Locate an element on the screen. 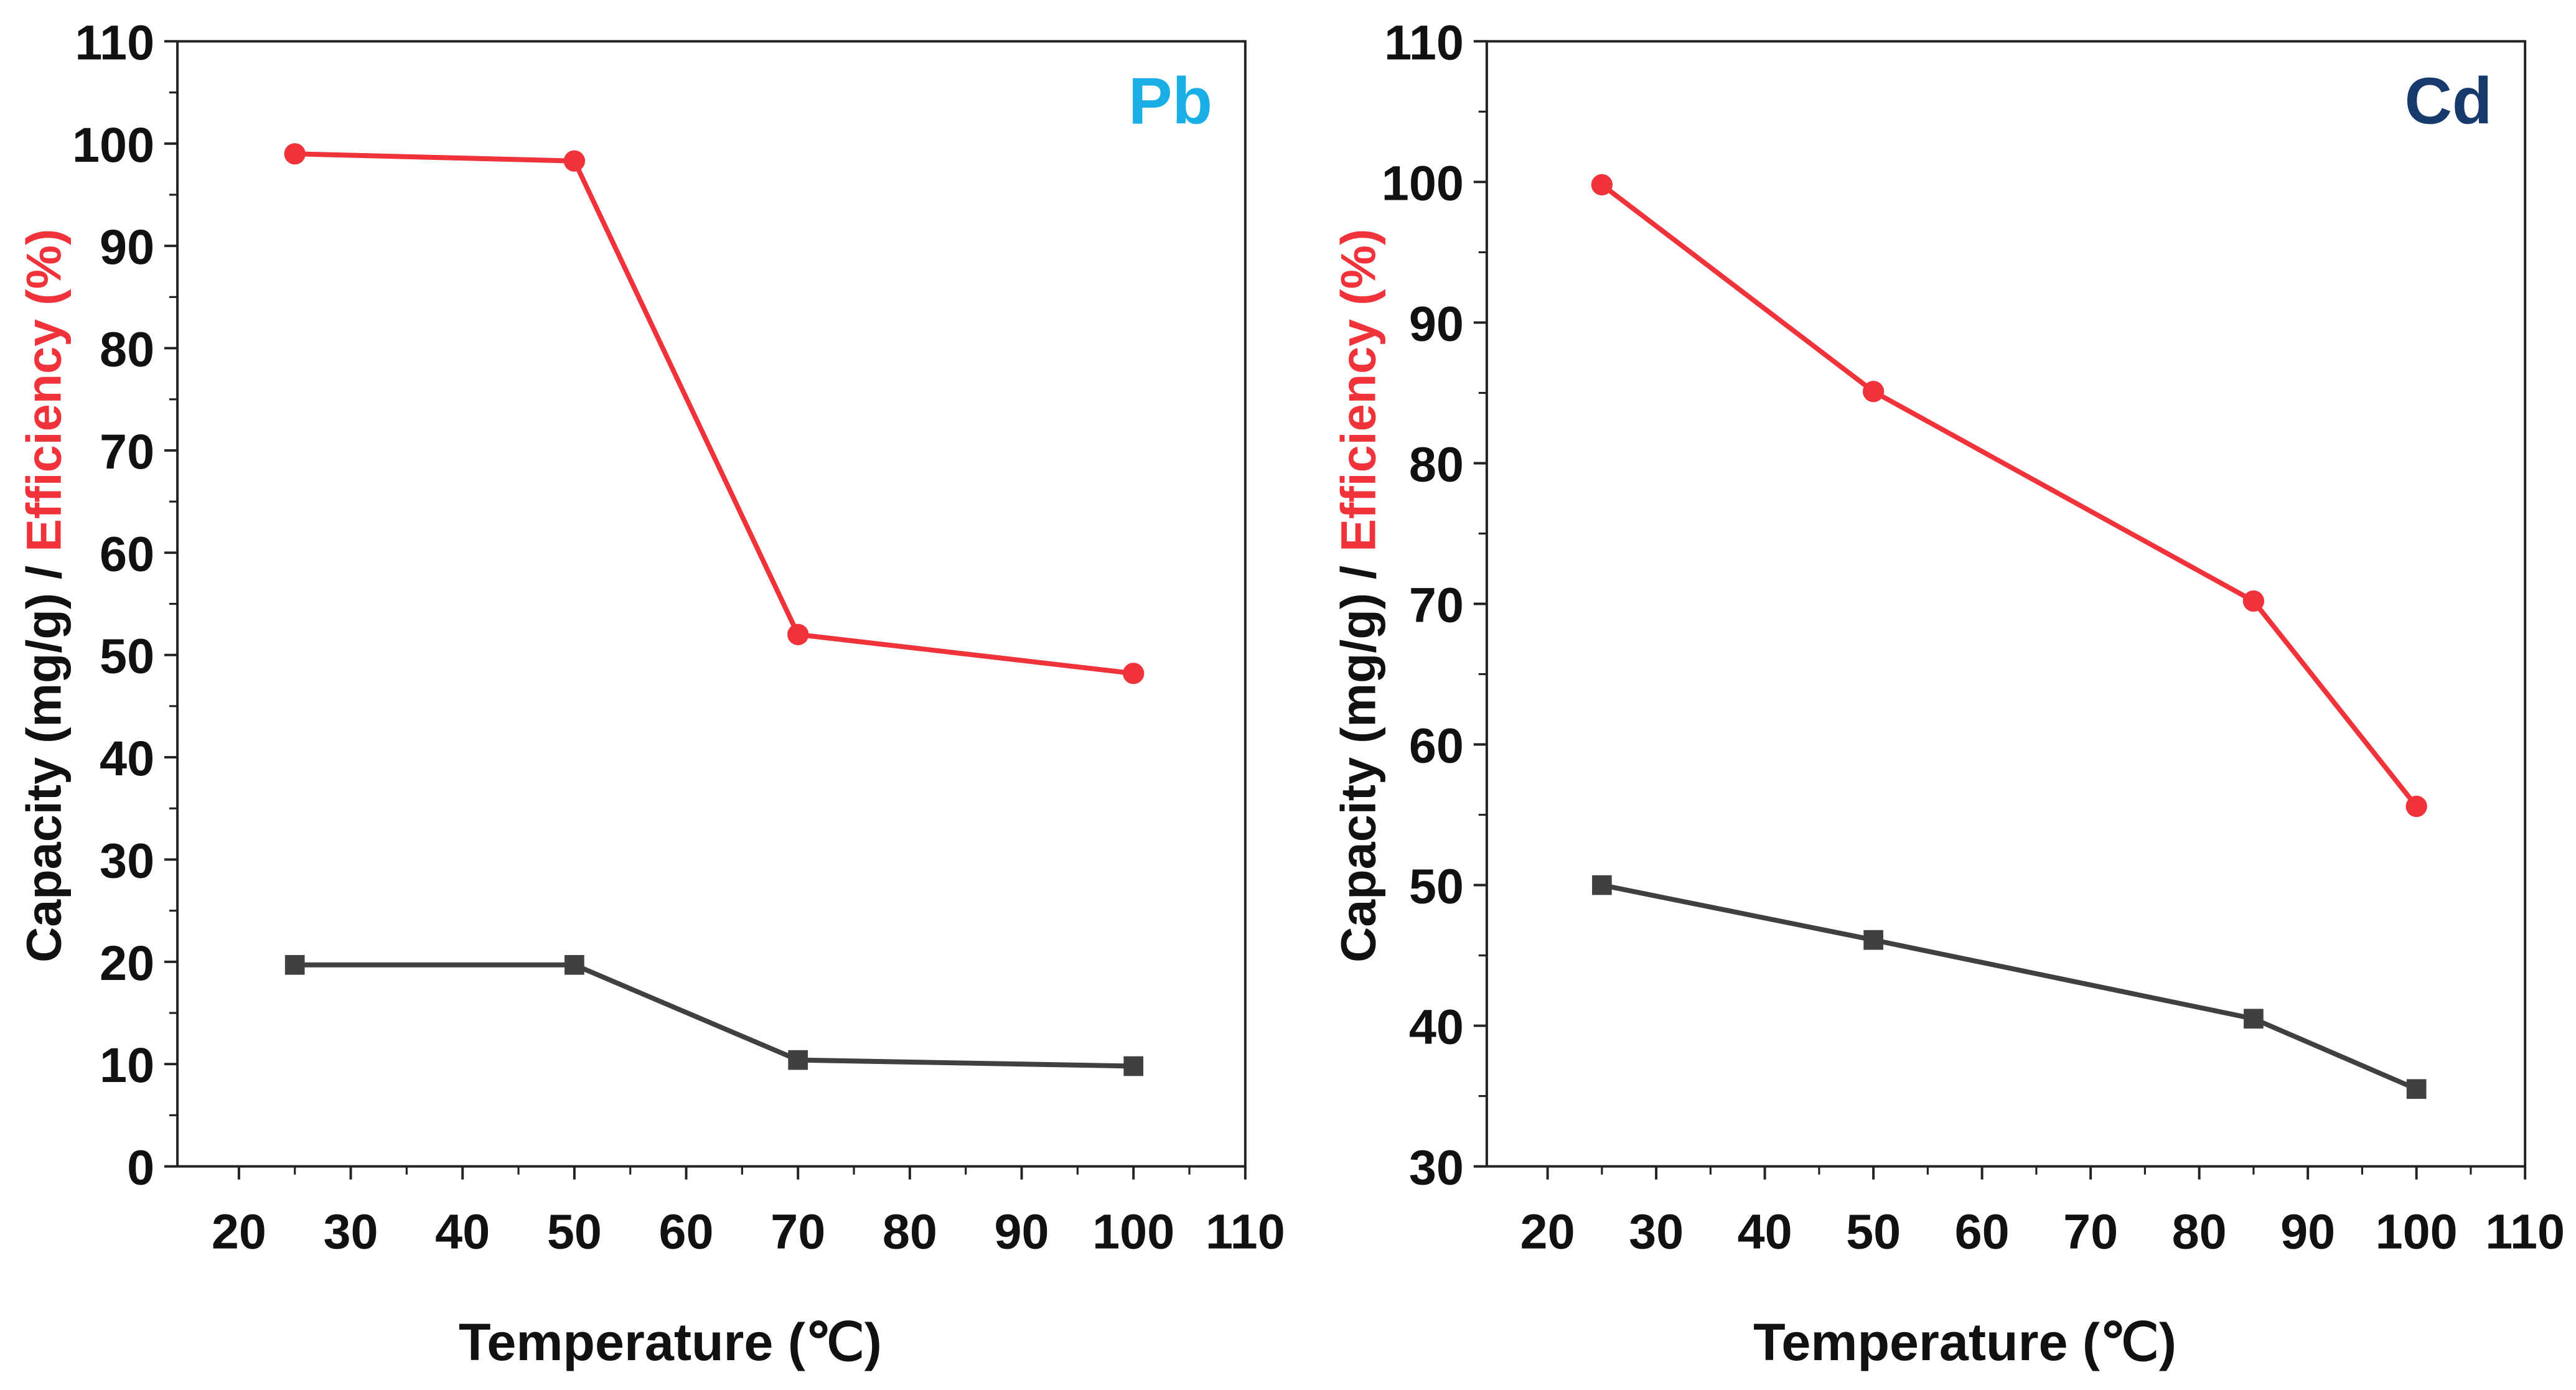 The image size is (2576, 1390). y-tick-label: 20 is located at coordinates (127, 963).